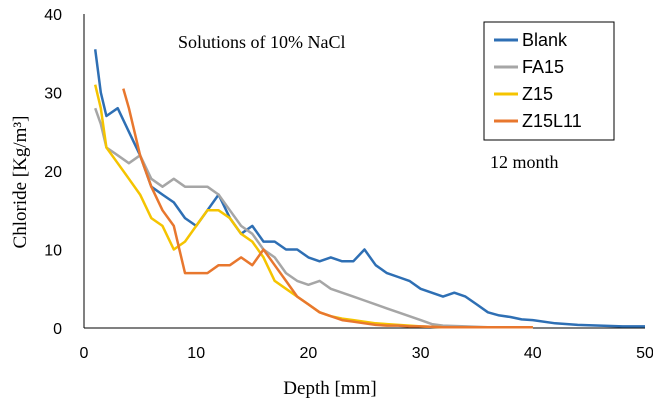 This screenshot has height=408, width=653. What do you see at coordinates (545, 40) in the screenshot?
I see `legend-label-blank: Blank` at bounding box center [545, 40].